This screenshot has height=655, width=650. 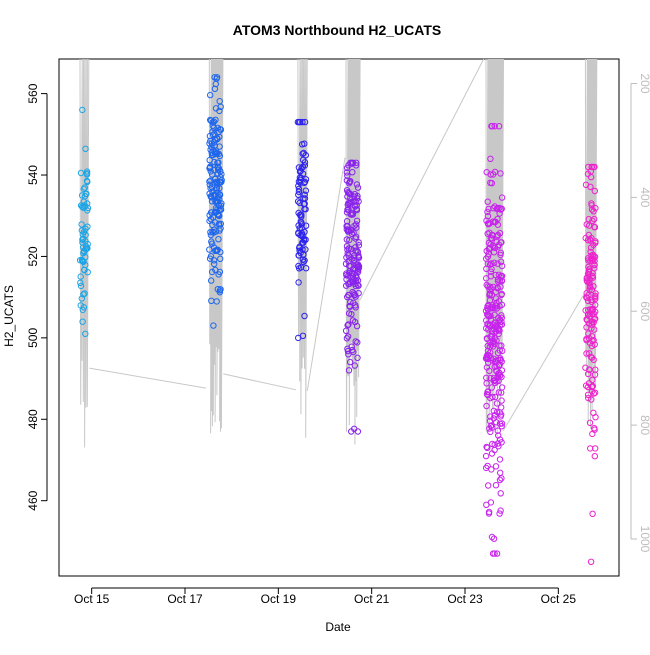 I want to click on y2-tick-label: 200, so click(x=644, y=83).